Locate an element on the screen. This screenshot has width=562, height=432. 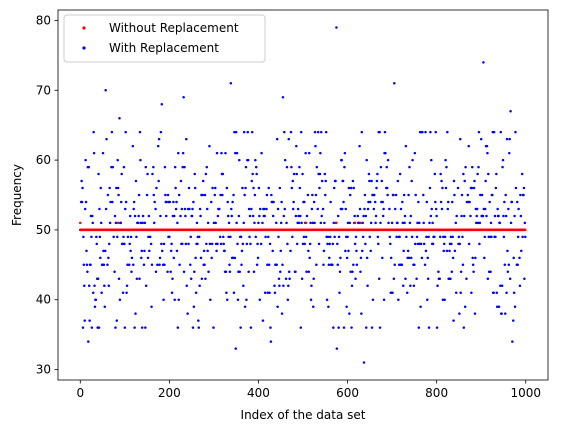
point-without-replacement is located at coordinates (361, 223).